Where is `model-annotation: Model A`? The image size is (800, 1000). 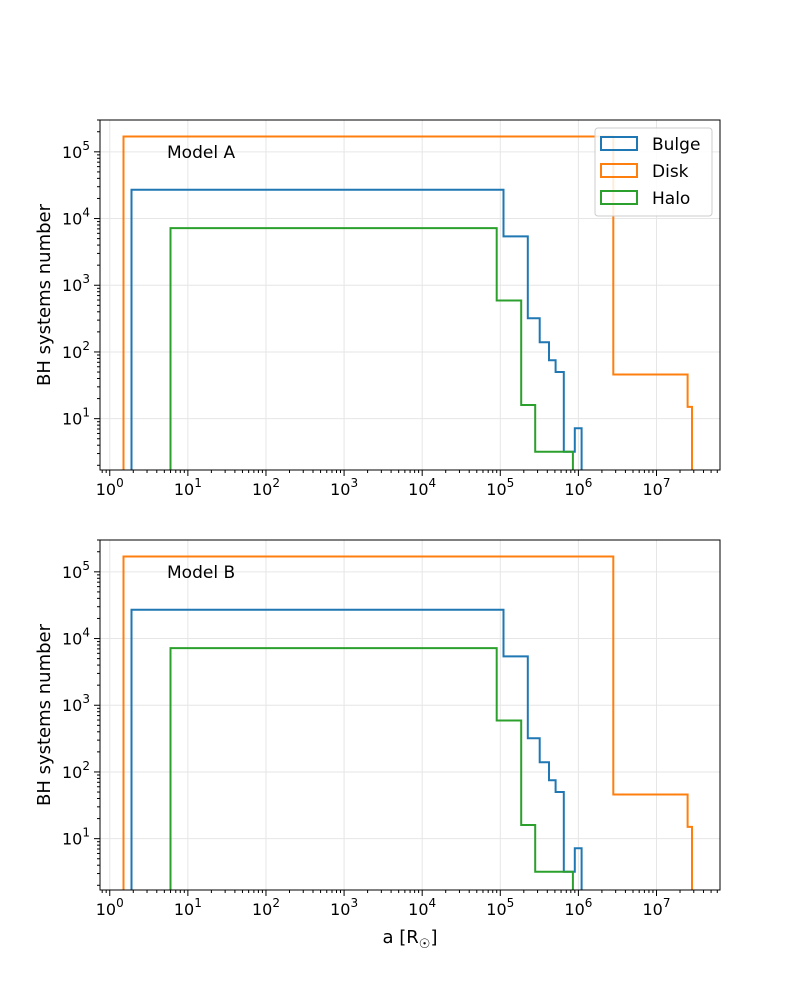
model-annotation: Model A is located at coordinates (201, 153).